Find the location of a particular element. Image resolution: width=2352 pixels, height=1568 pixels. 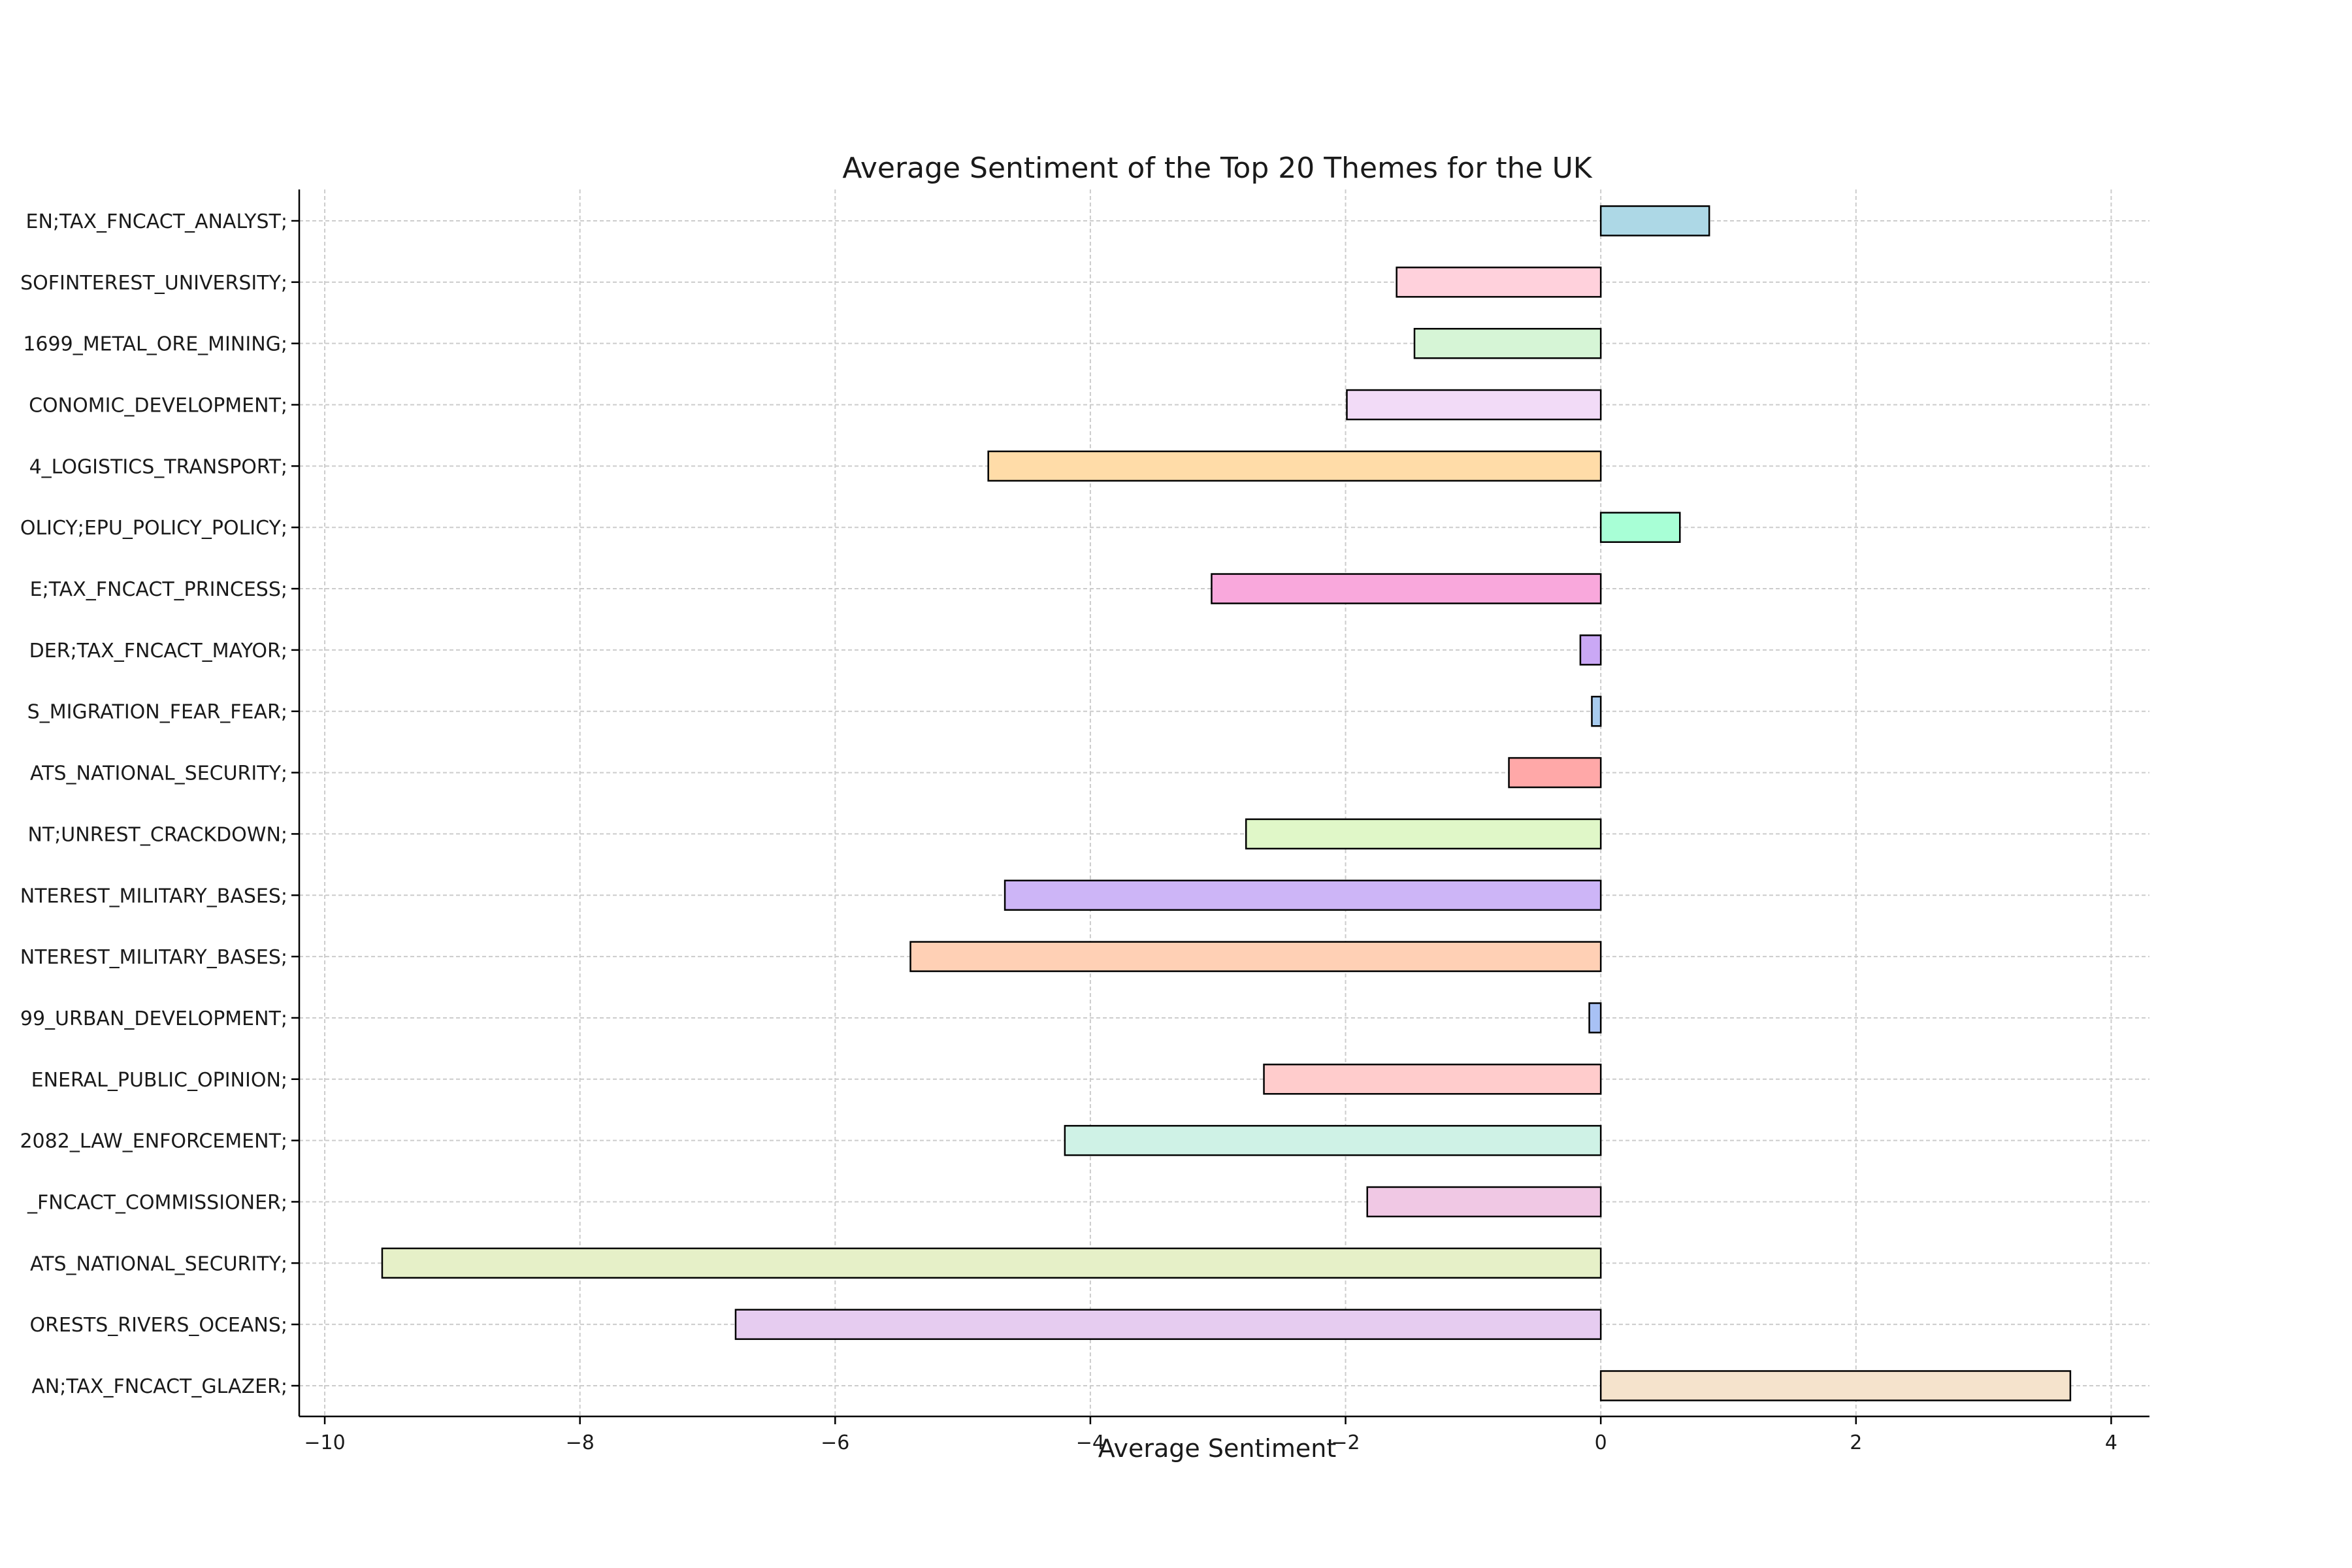

x-tick-label-0: −10 is located at coordinates (324, 1442).